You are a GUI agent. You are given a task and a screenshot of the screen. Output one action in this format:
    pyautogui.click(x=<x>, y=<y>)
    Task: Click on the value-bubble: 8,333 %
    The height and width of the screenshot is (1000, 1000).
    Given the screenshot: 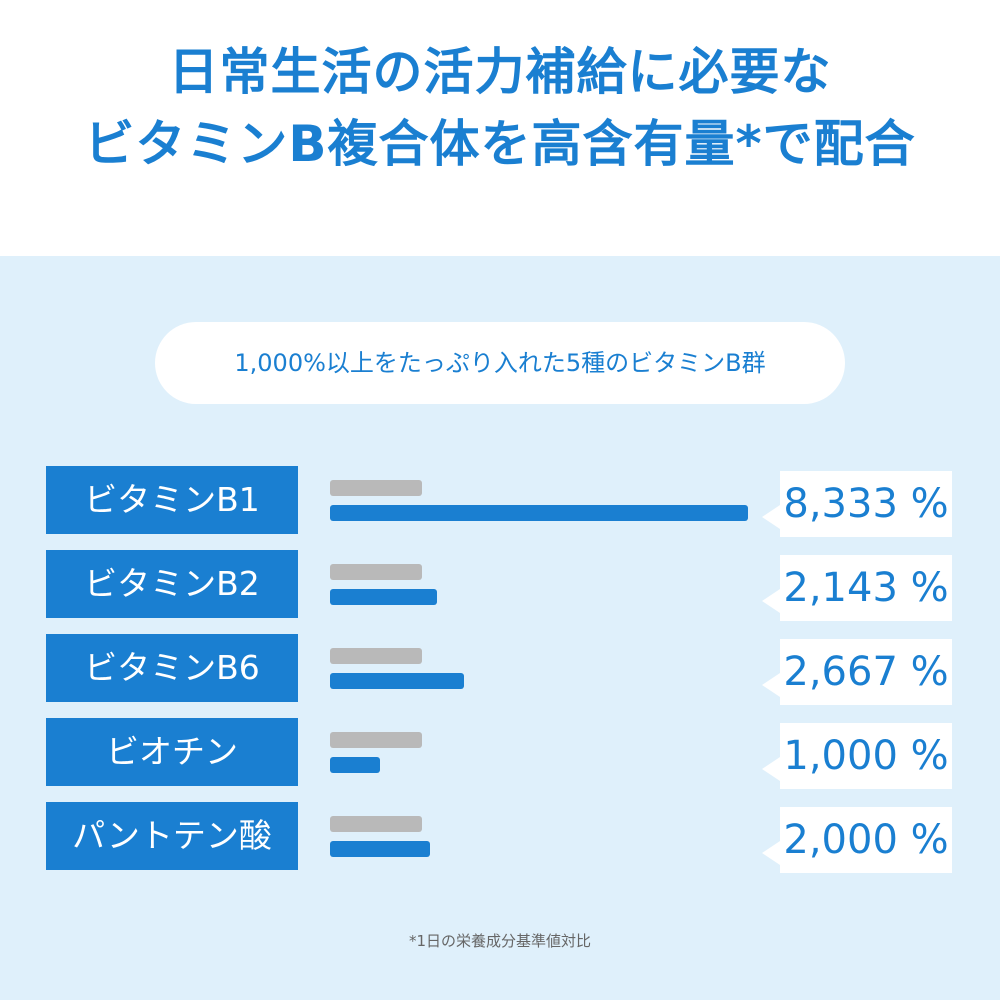 What is the action you would take?
    pyautogui.click(x=857, y=504)
    